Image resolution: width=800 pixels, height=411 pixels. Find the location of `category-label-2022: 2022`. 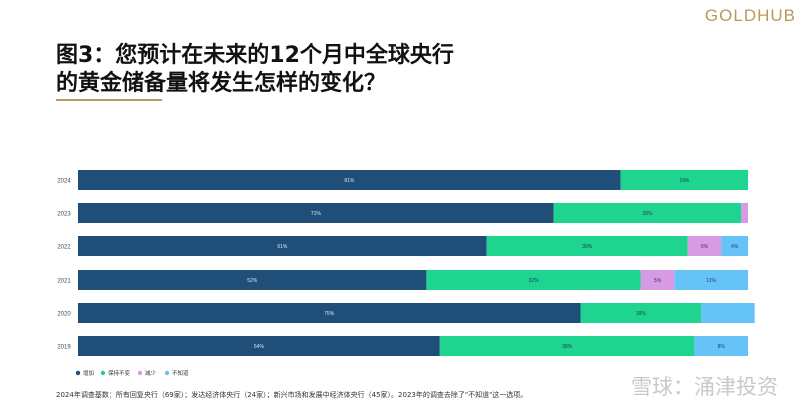

category-label-2022: 2022 is located at coordinates (64, 248).